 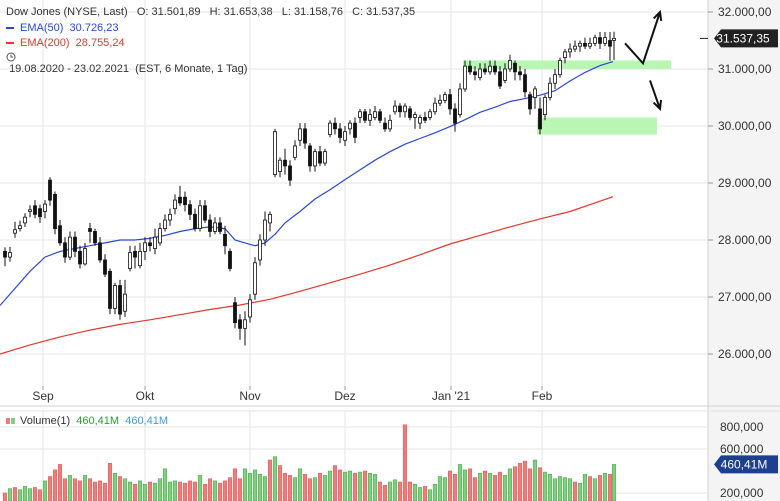 I want to click on current-price-label: 31.537,35, so click(x=743, y=38).